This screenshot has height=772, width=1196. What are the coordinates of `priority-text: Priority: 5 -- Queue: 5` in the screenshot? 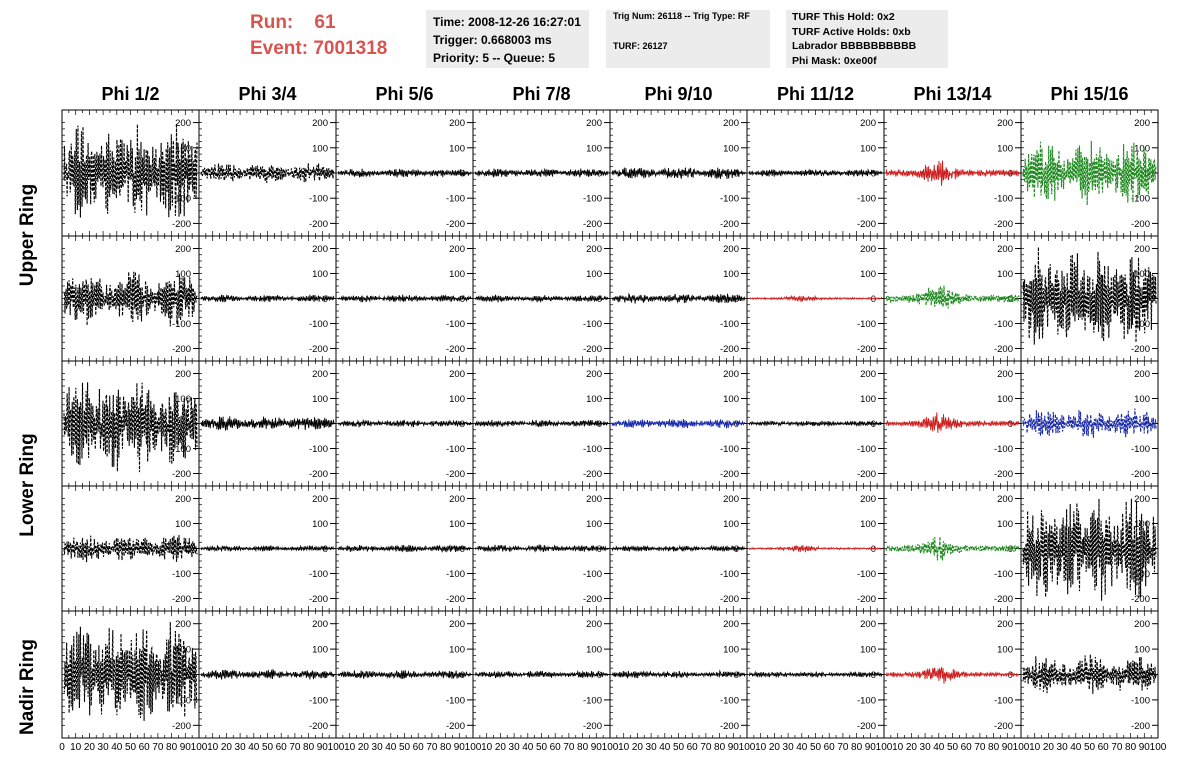 It's located at (494, 58).